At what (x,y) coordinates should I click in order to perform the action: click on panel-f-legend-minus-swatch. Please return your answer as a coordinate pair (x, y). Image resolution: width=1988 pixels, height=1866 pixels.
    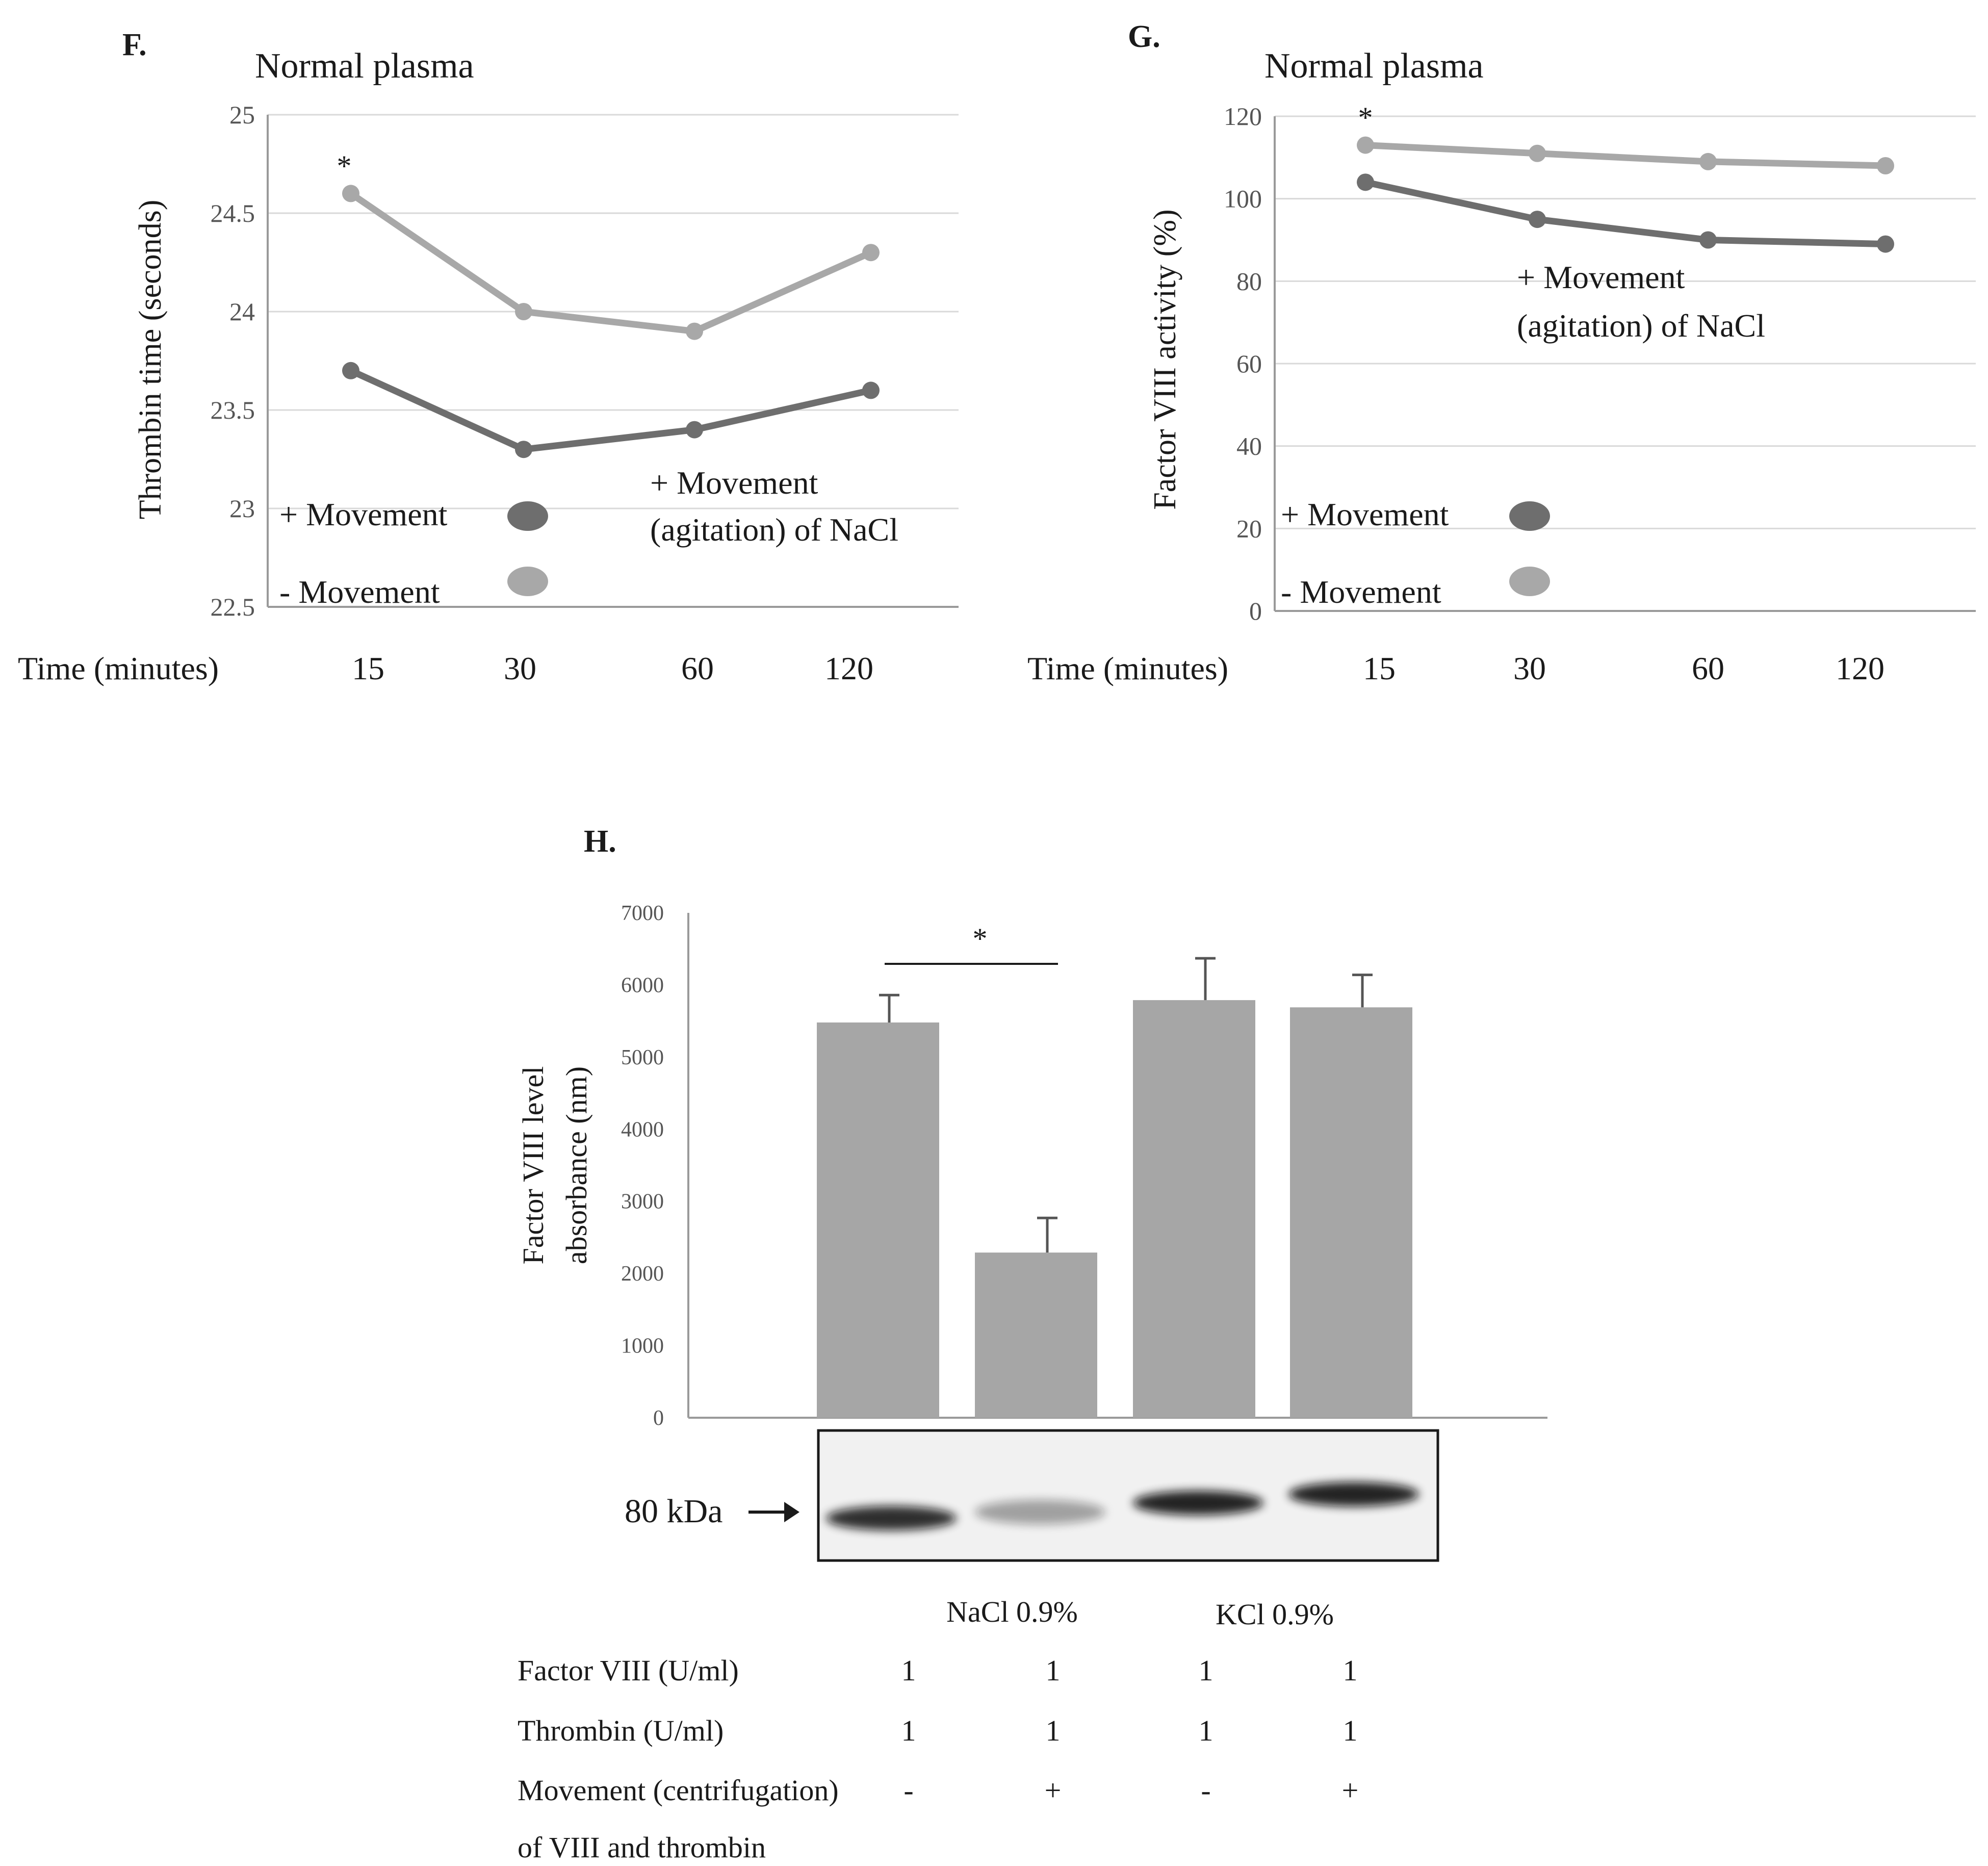
    Looking at the image, I should click on (527, 581).